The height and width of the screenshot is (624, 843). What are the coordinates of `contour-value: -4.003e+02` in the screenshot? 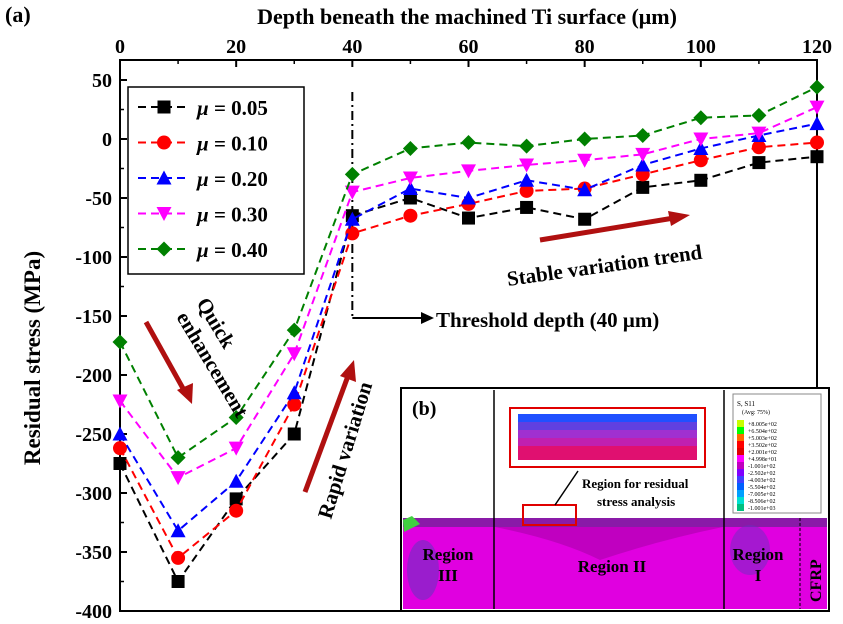 It's located at (762, 481).